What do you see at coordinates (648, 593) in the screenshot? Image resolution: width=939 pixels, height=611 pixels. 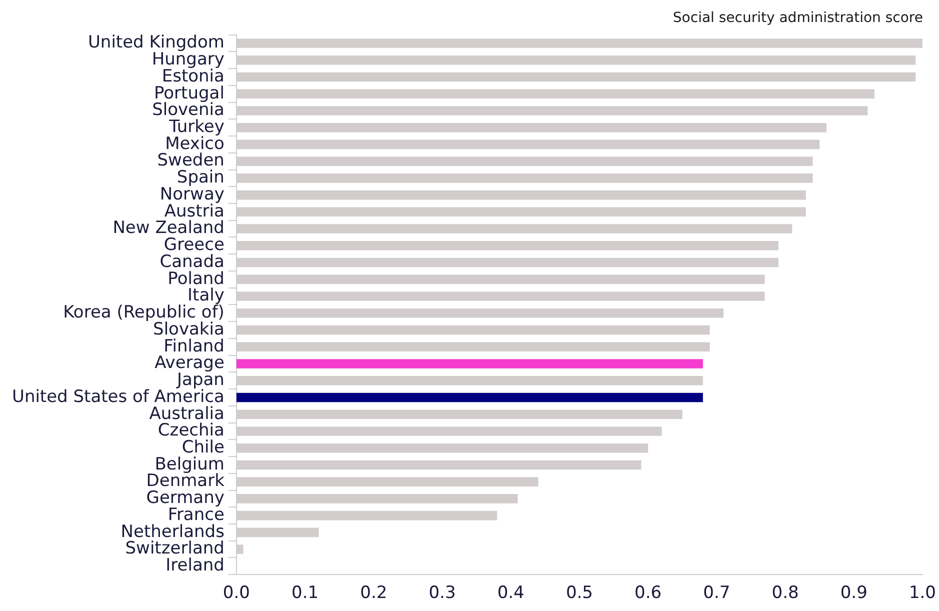 I see `x-tick-label: 0.6` at bounding box center [648, 593].